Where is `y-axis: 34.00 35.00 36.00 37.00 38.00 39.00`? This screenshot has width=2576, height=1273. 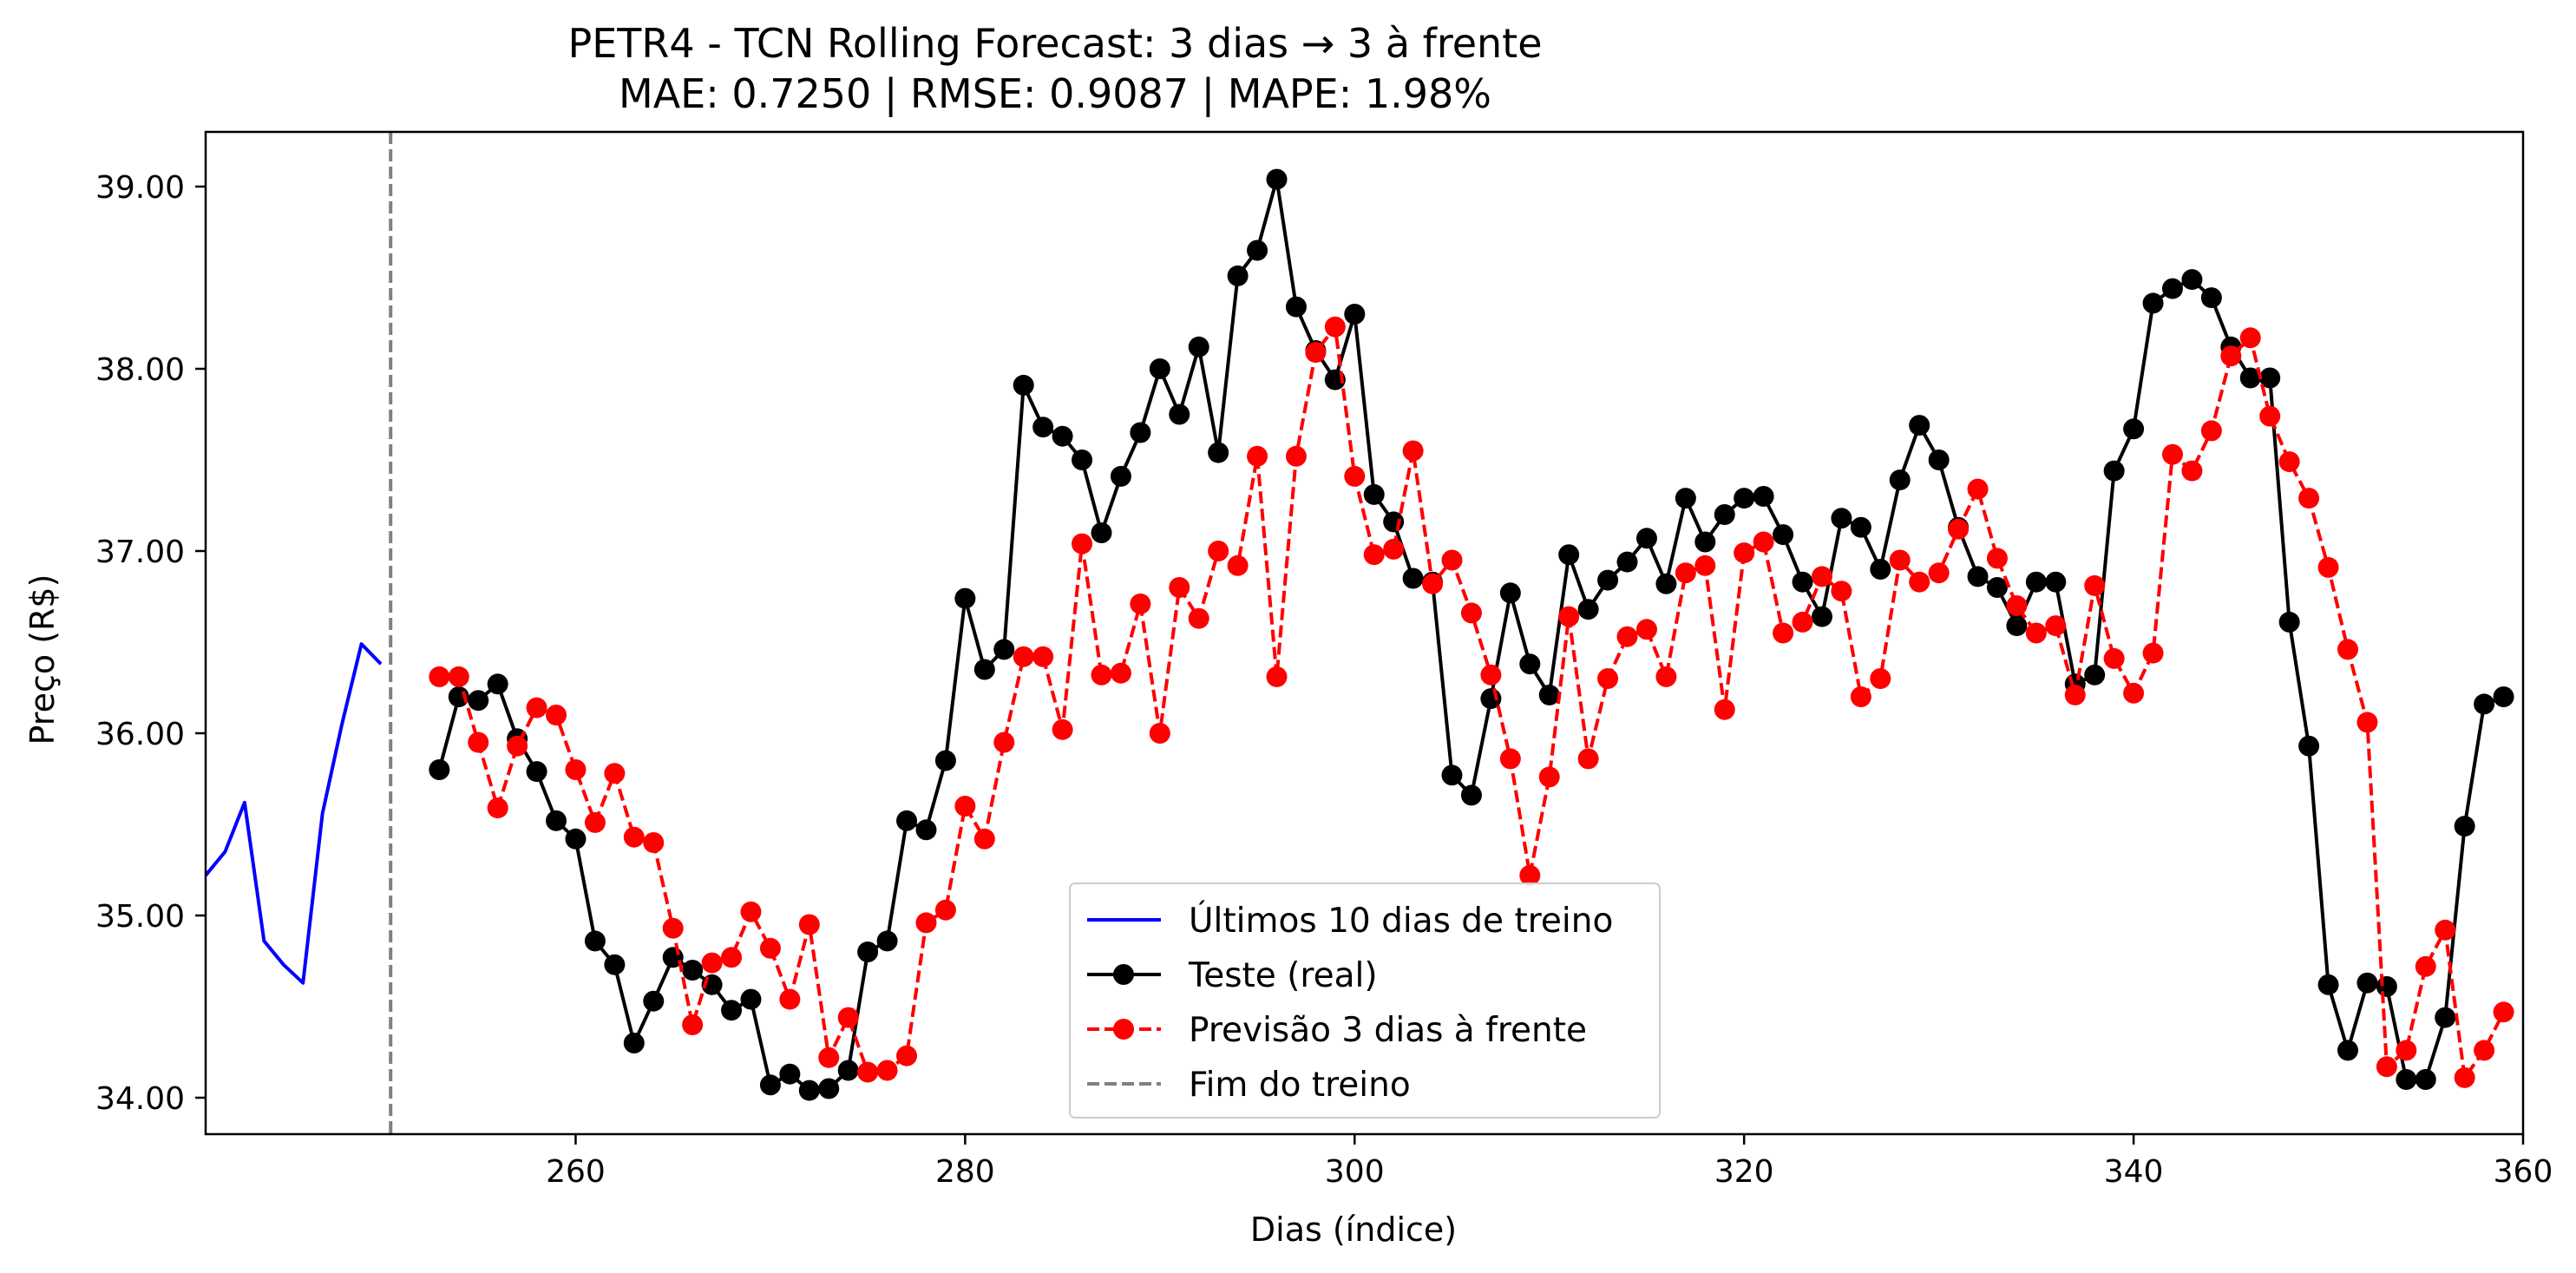 y-axis: 34.00 35.00 36.00 37.00 38.00 39.00 is located at coordinates (150, 644).